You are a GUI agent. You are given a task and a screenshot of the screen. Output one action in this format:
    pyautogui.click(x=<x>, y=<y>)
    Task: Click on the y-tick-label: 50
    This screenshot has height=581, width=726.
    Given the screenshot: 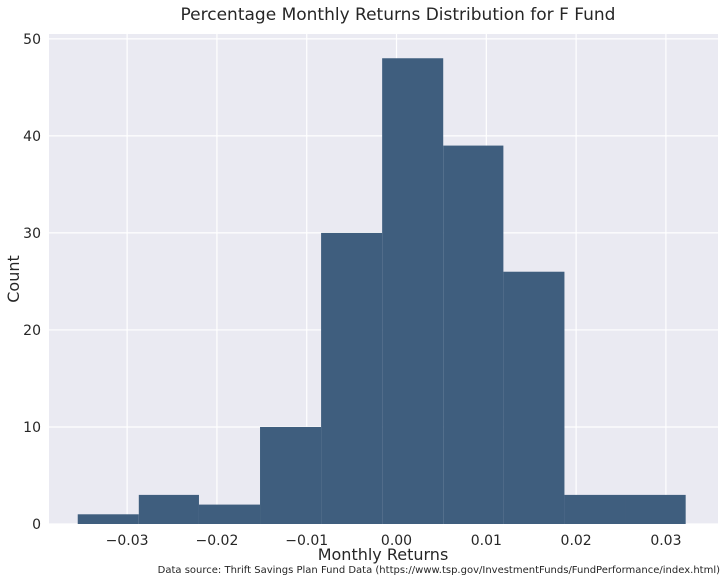 What is the action you would take?
    pyautogui.click(x=32, y=40)
    